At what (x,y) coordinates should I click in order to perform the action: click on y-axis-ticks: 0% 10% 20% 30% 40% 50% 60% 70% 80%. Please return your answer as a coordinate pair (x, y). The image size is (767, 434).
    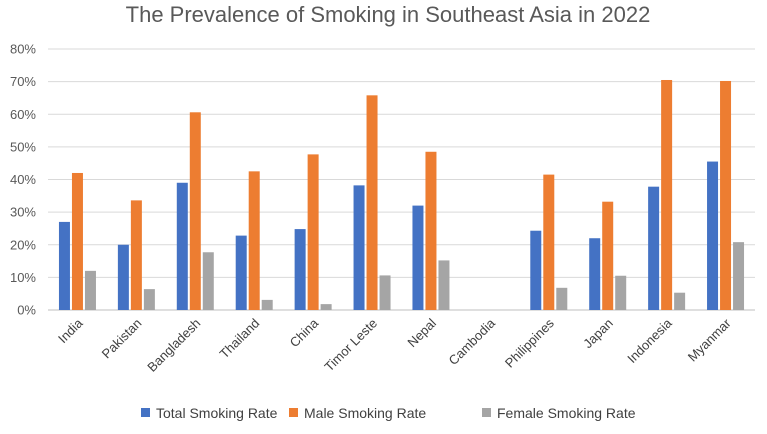
    Looking at the image, I should click on (23, 180).